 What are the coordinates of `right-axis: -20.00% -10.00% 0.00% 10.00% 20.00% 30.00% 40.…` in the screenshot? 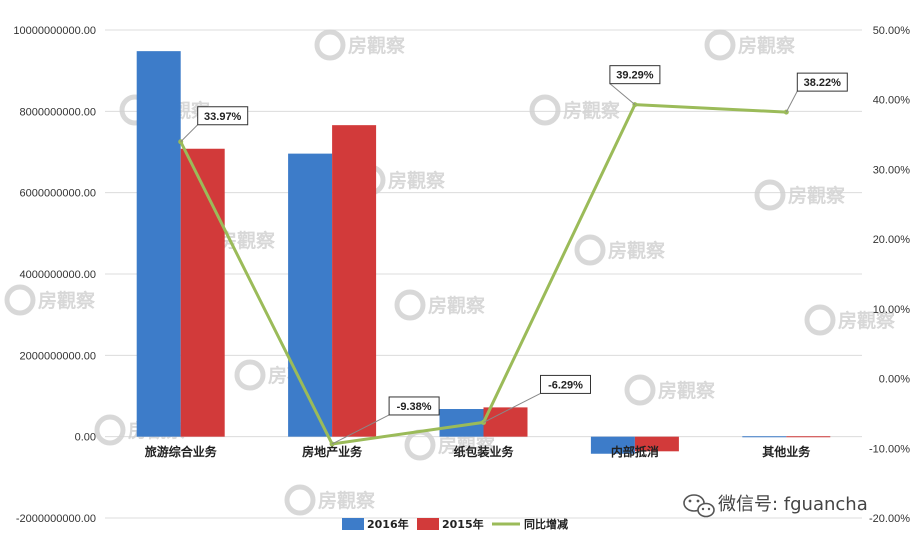 It's located at (889, 275).